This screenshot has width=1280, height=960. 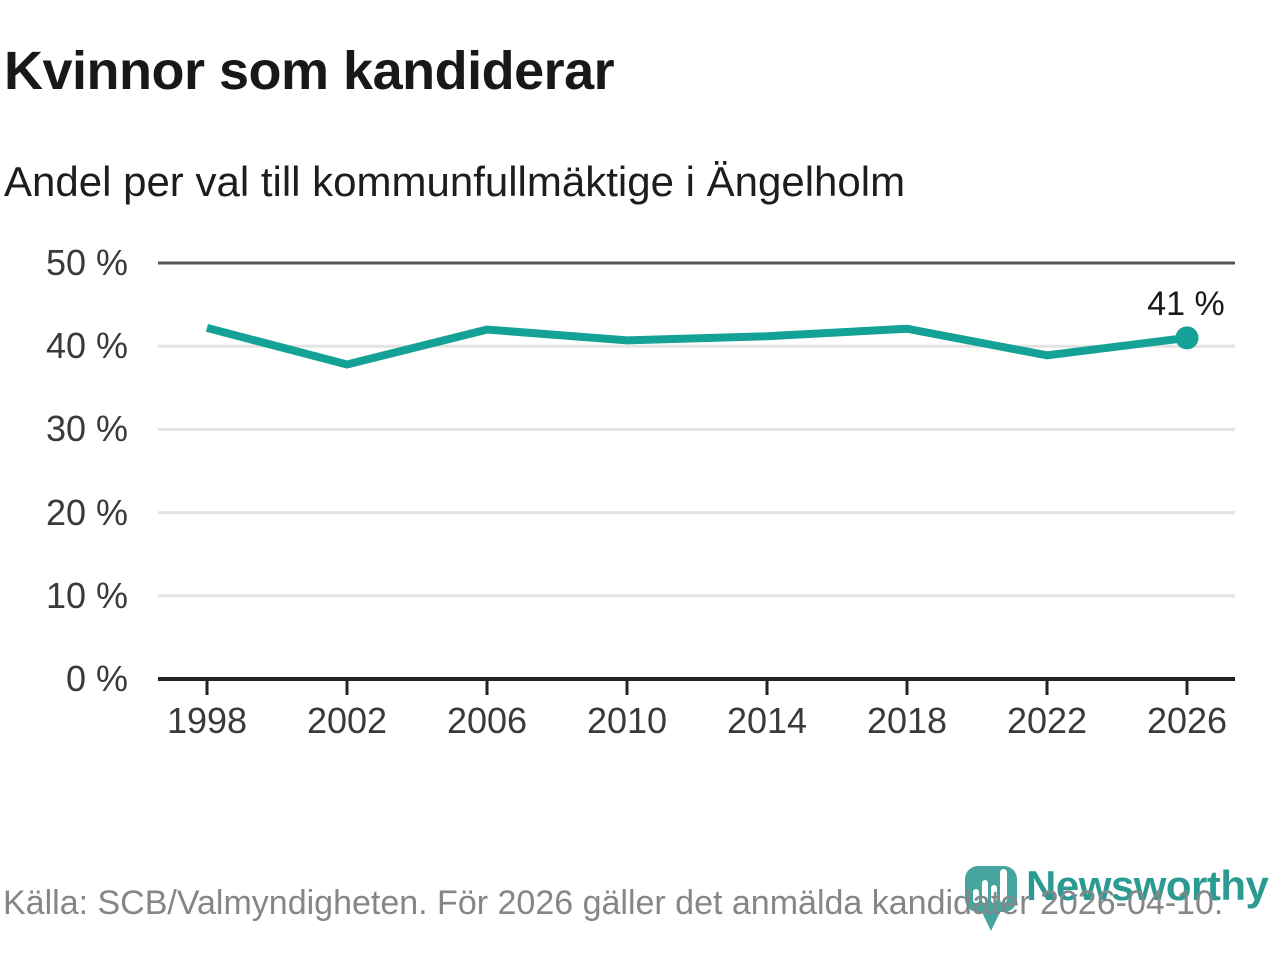 What do you see at coordinates (696, 346) in the screenshot?
I see `data-line` at bounding box center [696, 346].